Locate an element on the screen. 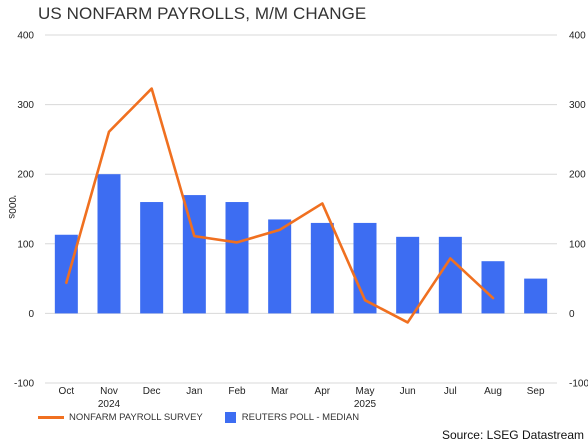  bar-aug is located at coordinates (493, 287).